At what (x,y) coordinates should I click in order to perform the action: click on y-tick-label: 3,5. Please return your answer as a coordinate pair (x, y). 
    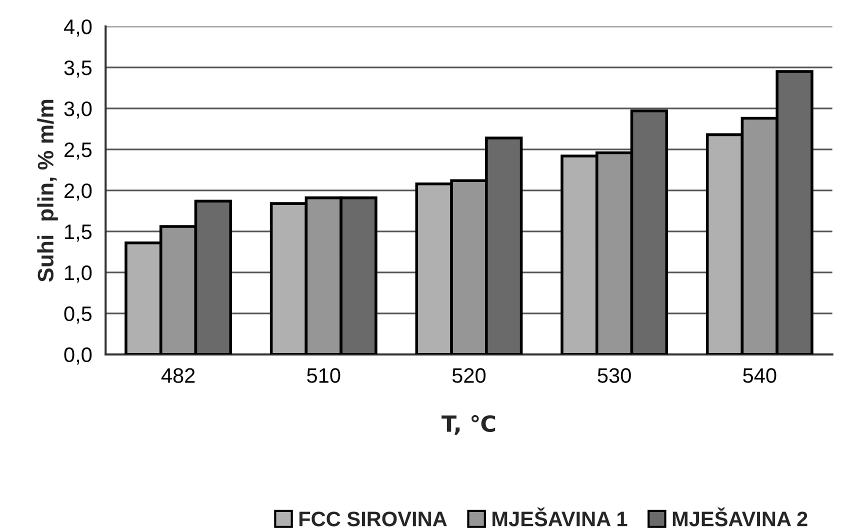
    Looking at the image, I should click on (78, 69).